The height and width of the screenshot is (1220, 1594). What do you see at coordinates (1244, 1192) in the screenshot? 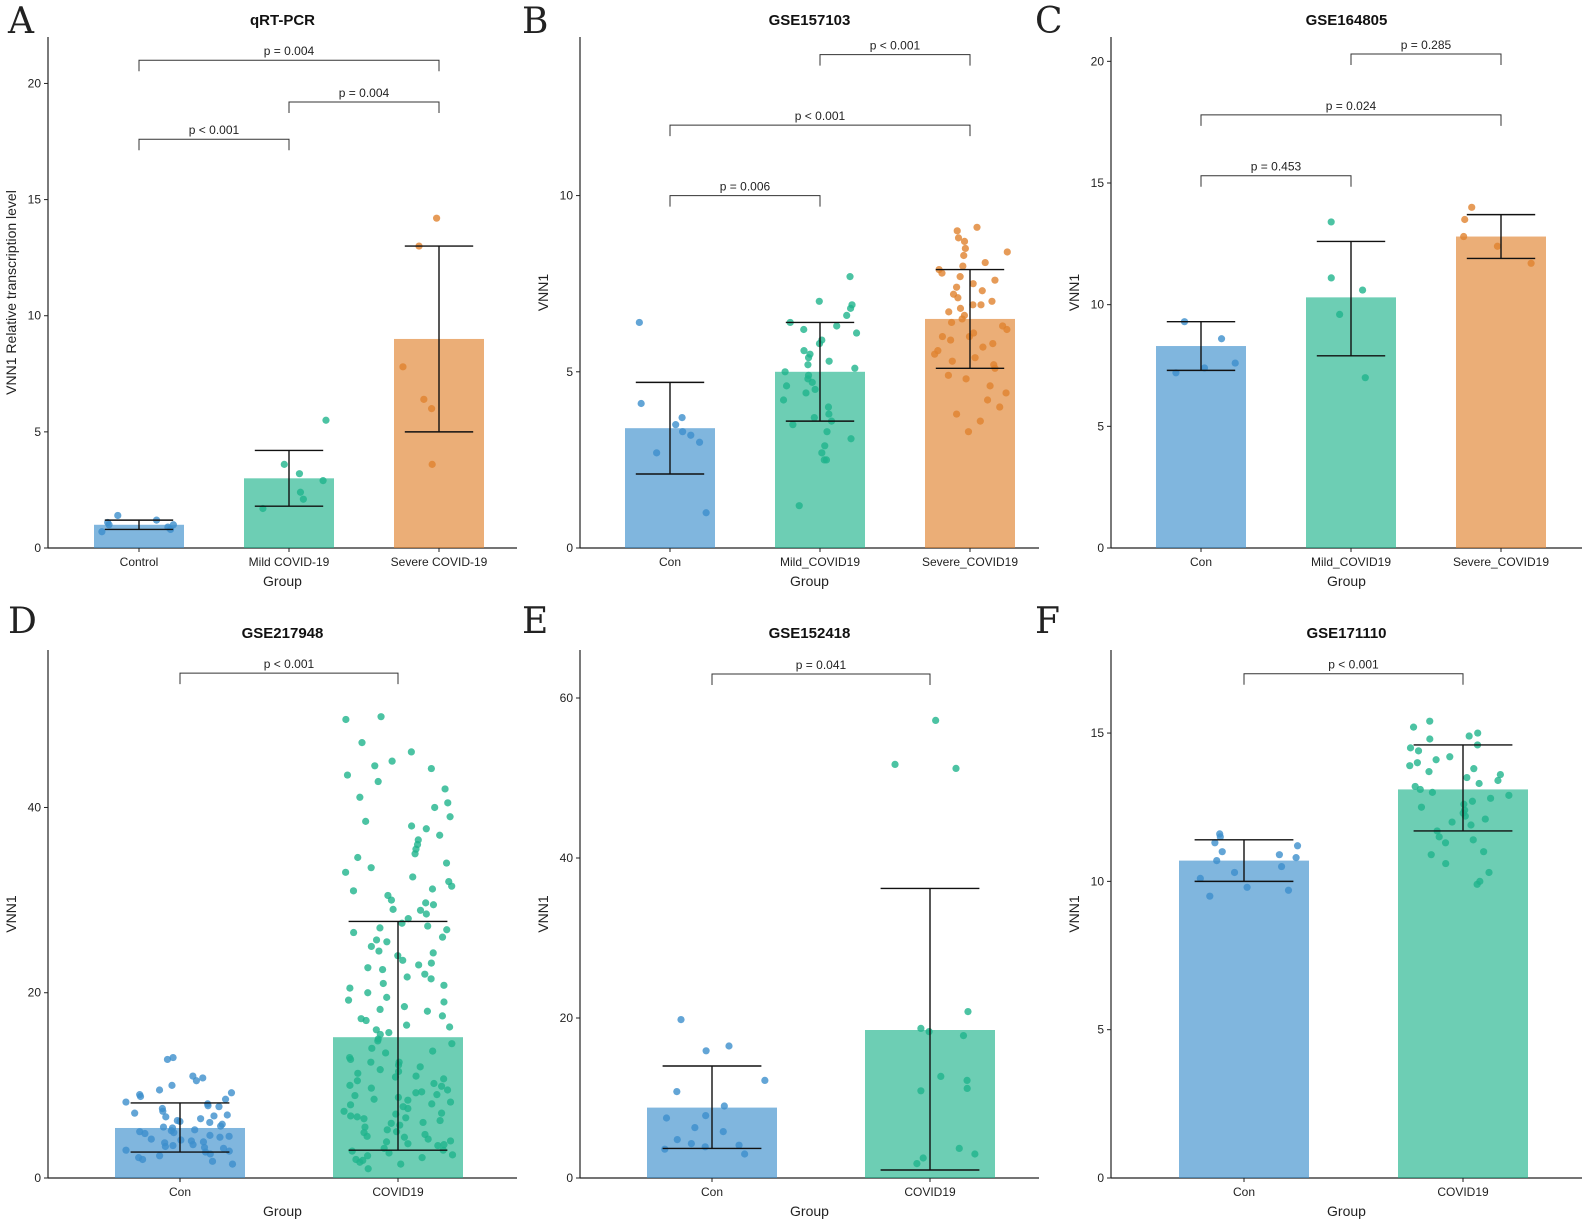
I see `x-tick-label: Con` at bounding box center [1244, 1192].